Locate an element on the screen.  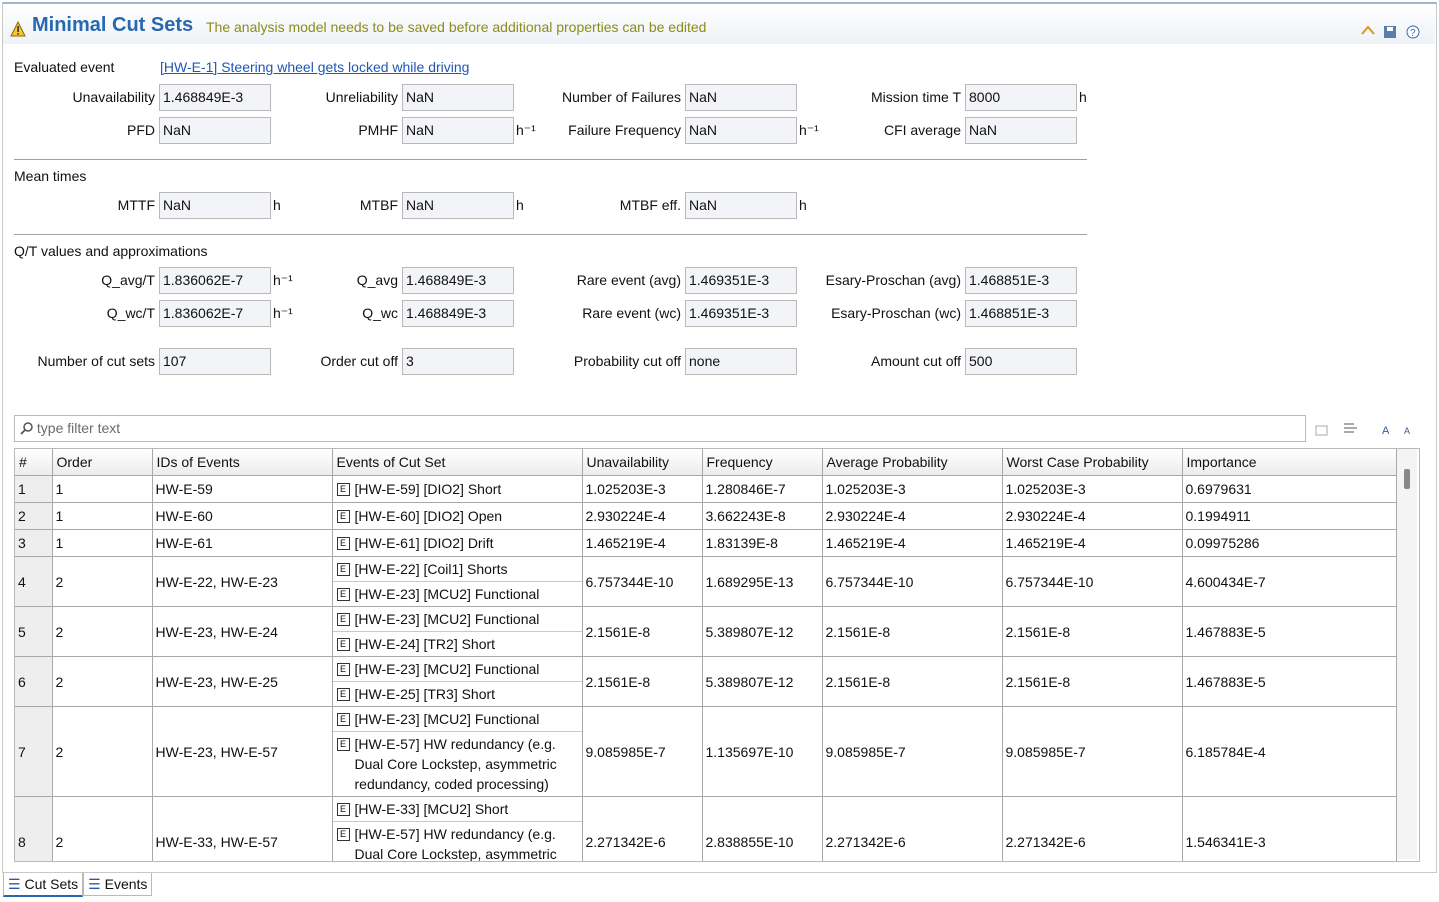
event-text: [HW-E-25] [TR3] Short is located at coordinates (425, 694).